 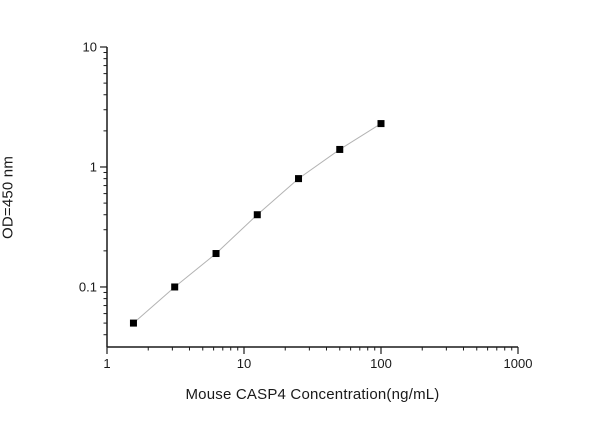 What do you see at coordinates (90, 47) in the screenshot?
I see `y-tick-label: 10` at bounding box center [90, 47].